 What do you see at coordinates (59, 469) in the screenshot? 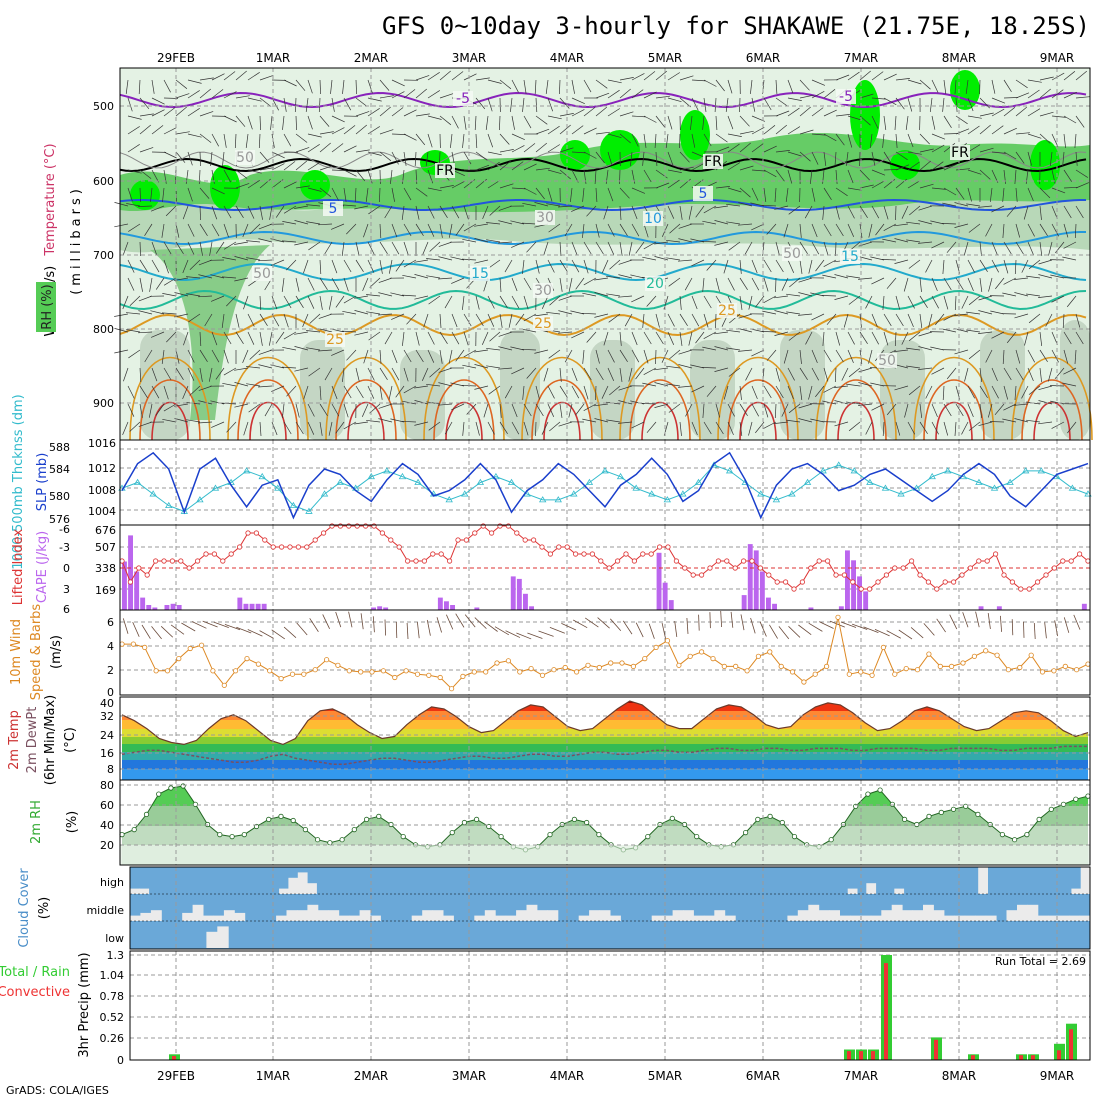
I see `axis-tick-label: 584` at bounding box center [59, 469].